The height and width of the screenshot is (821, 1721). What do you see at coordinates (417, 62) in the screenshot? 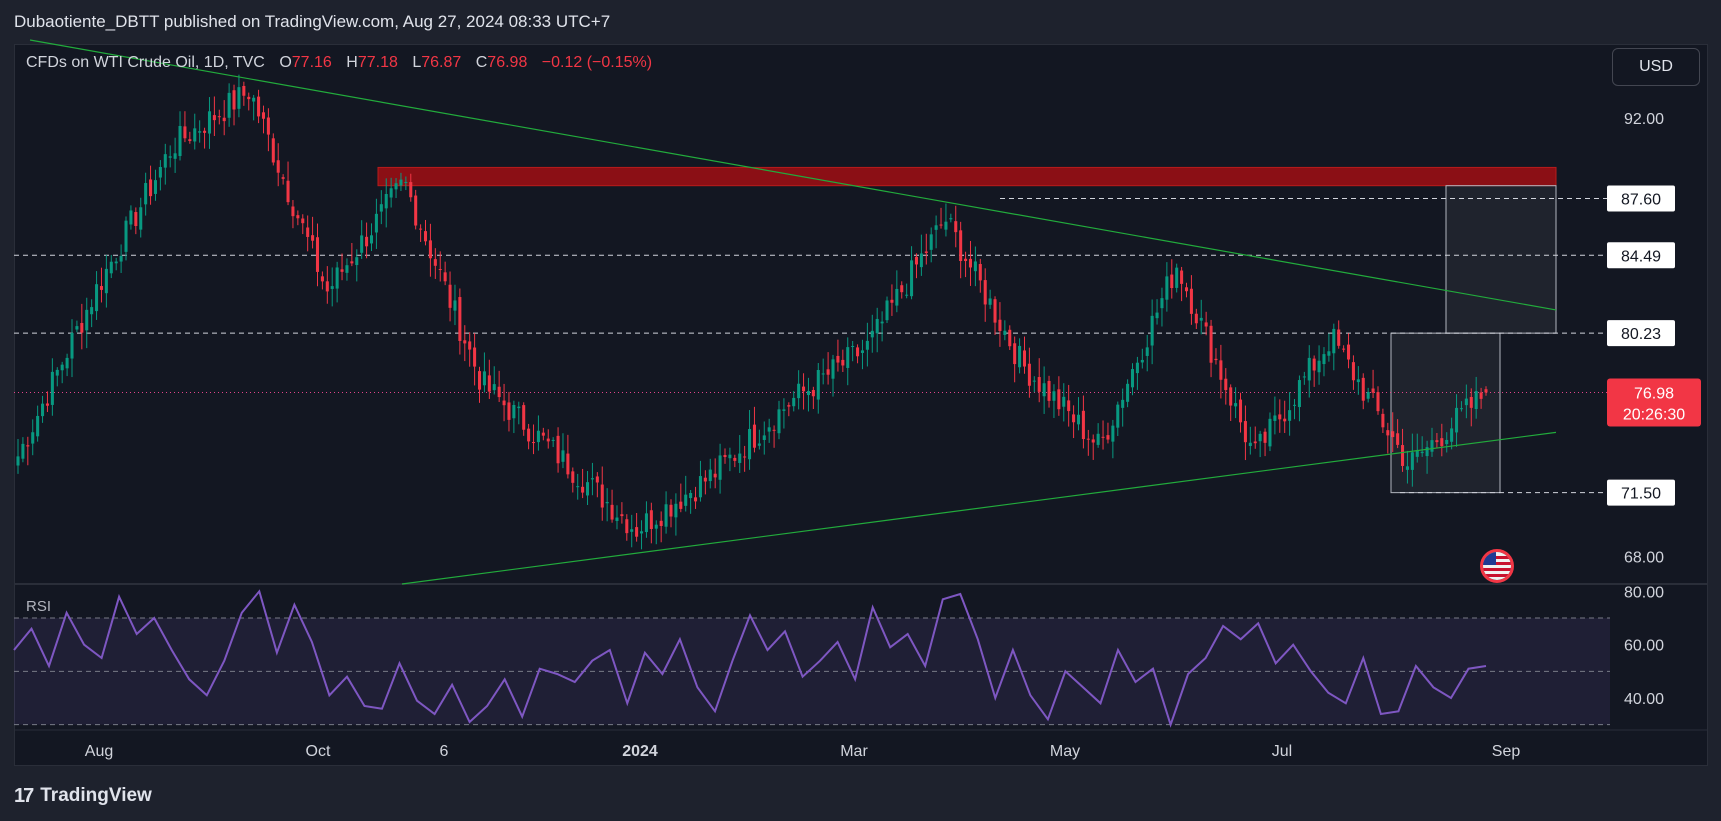
I see `low-label: L` at bounding box center [417, 62].